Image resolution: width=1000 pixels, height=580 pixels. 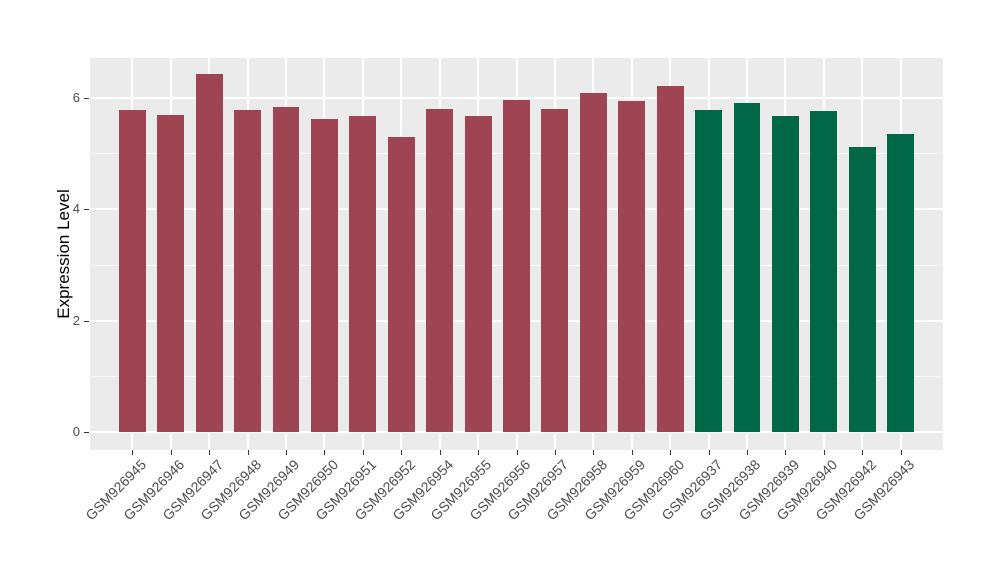 I want to click on y-tick-label: 2, so click(x=76, y=320).